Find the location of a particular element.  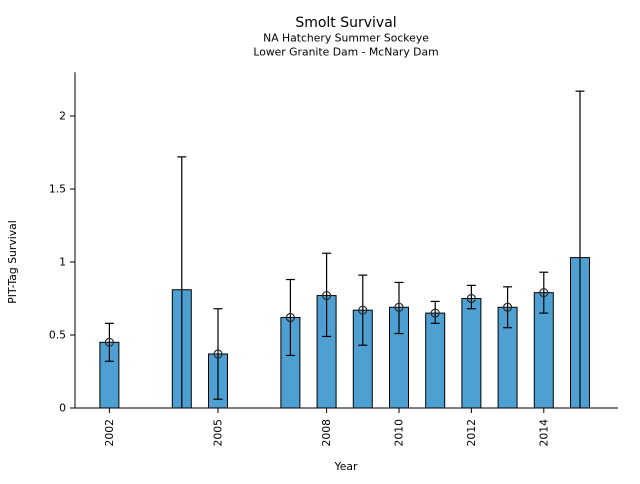

x-tick-label: 2005 is located at coordinates (217, 432).